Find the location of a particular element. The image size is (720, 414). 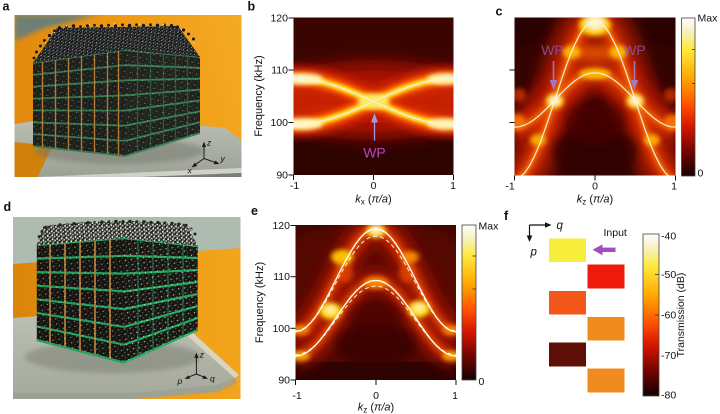

svg-text: d is located at coordinates (8, 207).